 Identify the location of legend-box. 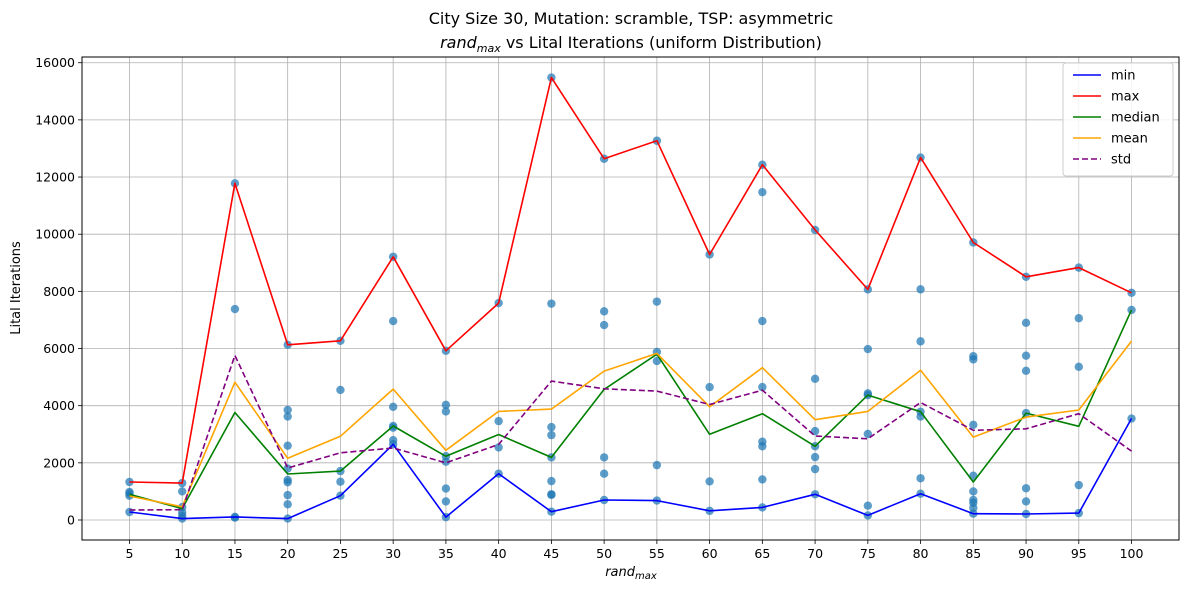
(1118, 119).